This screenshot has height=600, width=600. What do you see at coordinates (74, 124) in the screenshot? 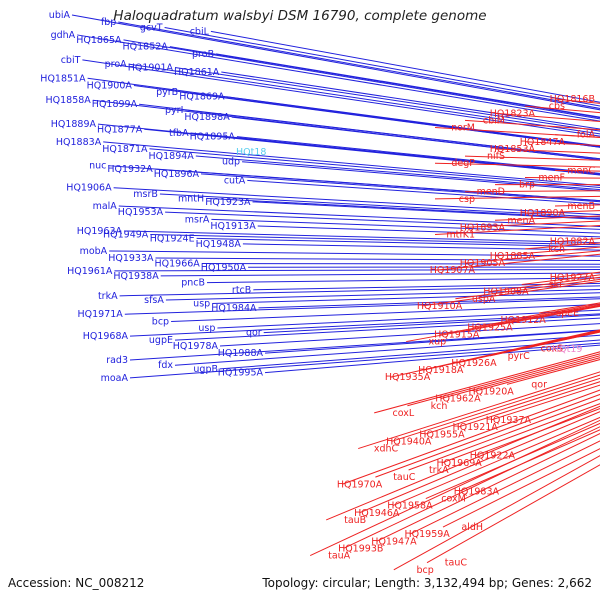
I see `forward-gene-label: HQ1889A` at bounding box center [74, 124].